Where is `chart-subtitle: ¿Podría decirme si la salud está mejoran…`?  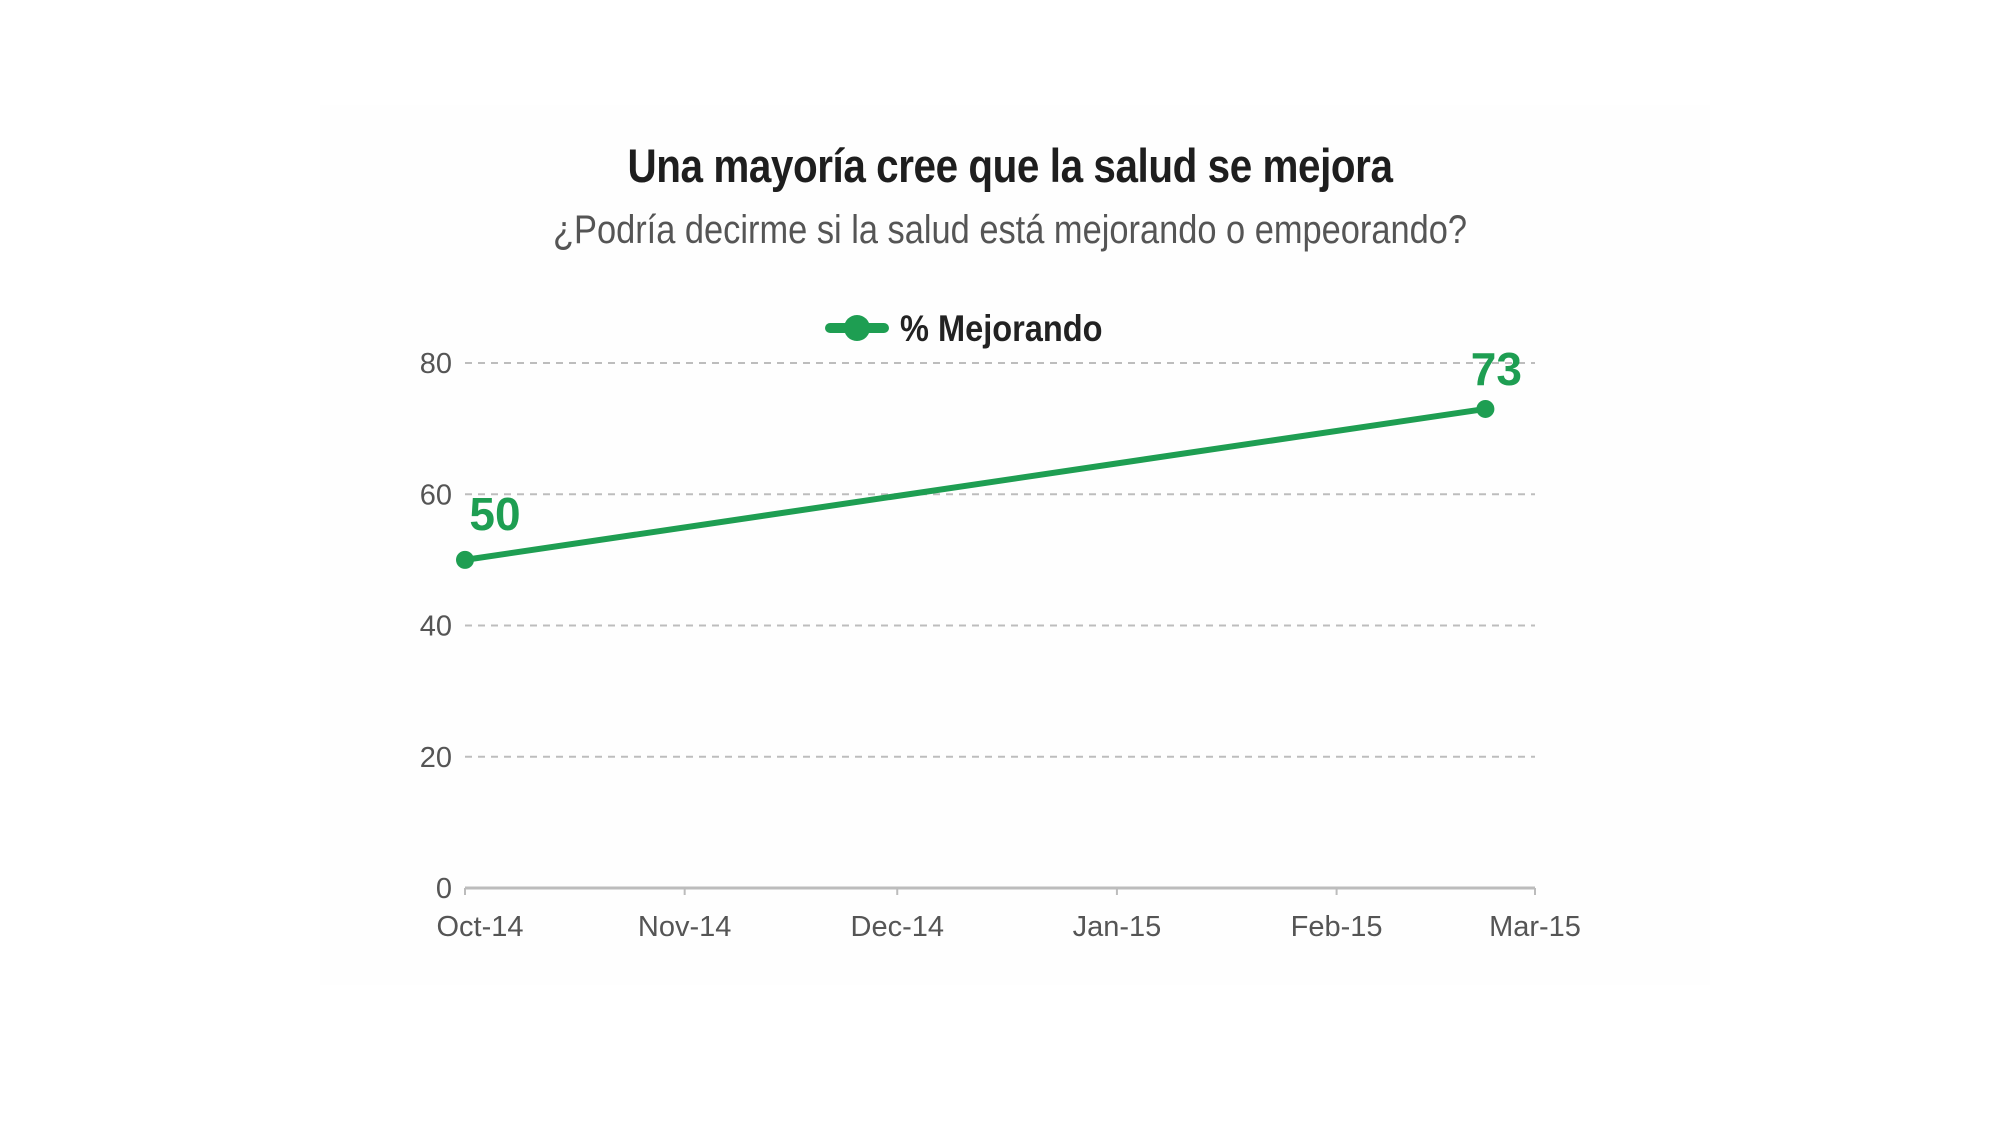 chart-subtitle: ¿Podría decirme si la salud está mejoran… is located at coordinates (1010, 230).